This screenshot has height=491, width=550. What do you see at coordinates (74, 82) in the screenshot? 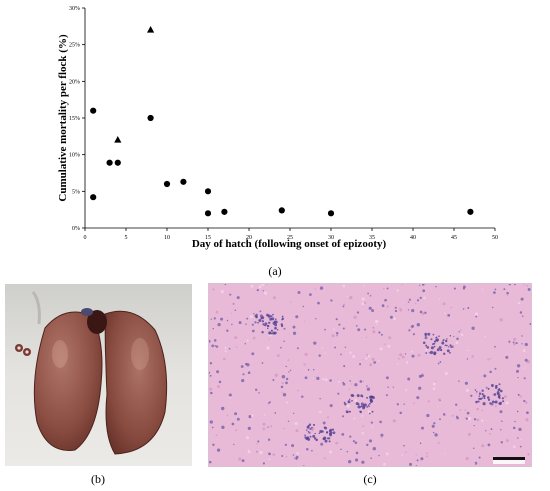
I see `y-tick-label: 20%` at bounding box center [74, 82].